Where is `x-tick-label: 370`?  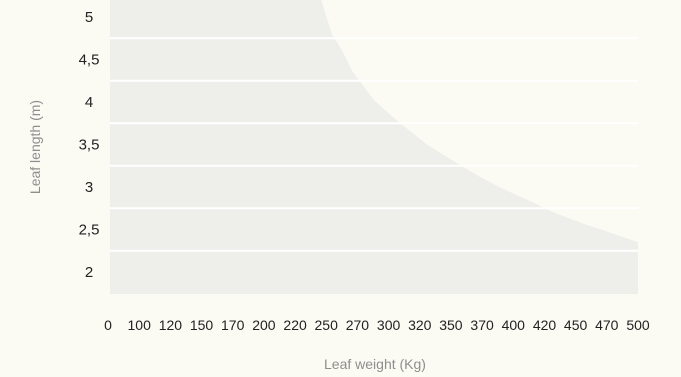
x-tick-label: 370 is located at coordinates (482, 325).